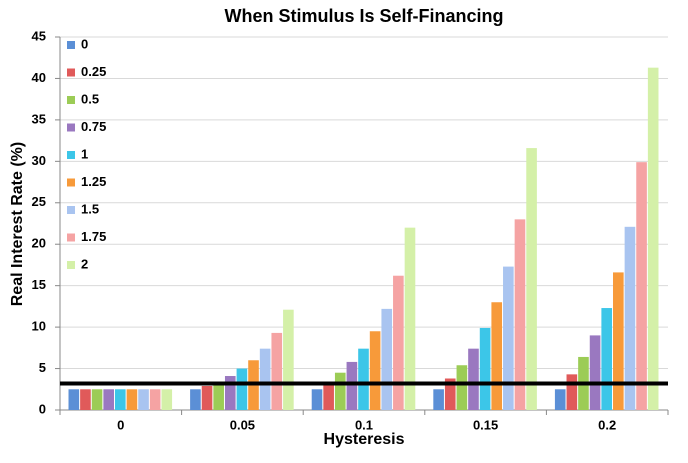  What do you see at coordinates (90, 208) in the screenshot?
I see `legend-label: 1.5` at bounding box center [90, 208].